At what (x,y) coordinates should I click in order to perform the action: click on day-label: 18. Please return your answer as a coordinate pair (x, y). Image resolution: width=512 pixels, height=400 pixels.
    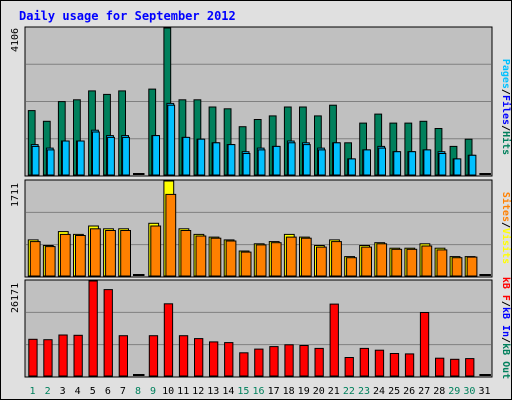
    Looking at the image, I should click on (289, 391).